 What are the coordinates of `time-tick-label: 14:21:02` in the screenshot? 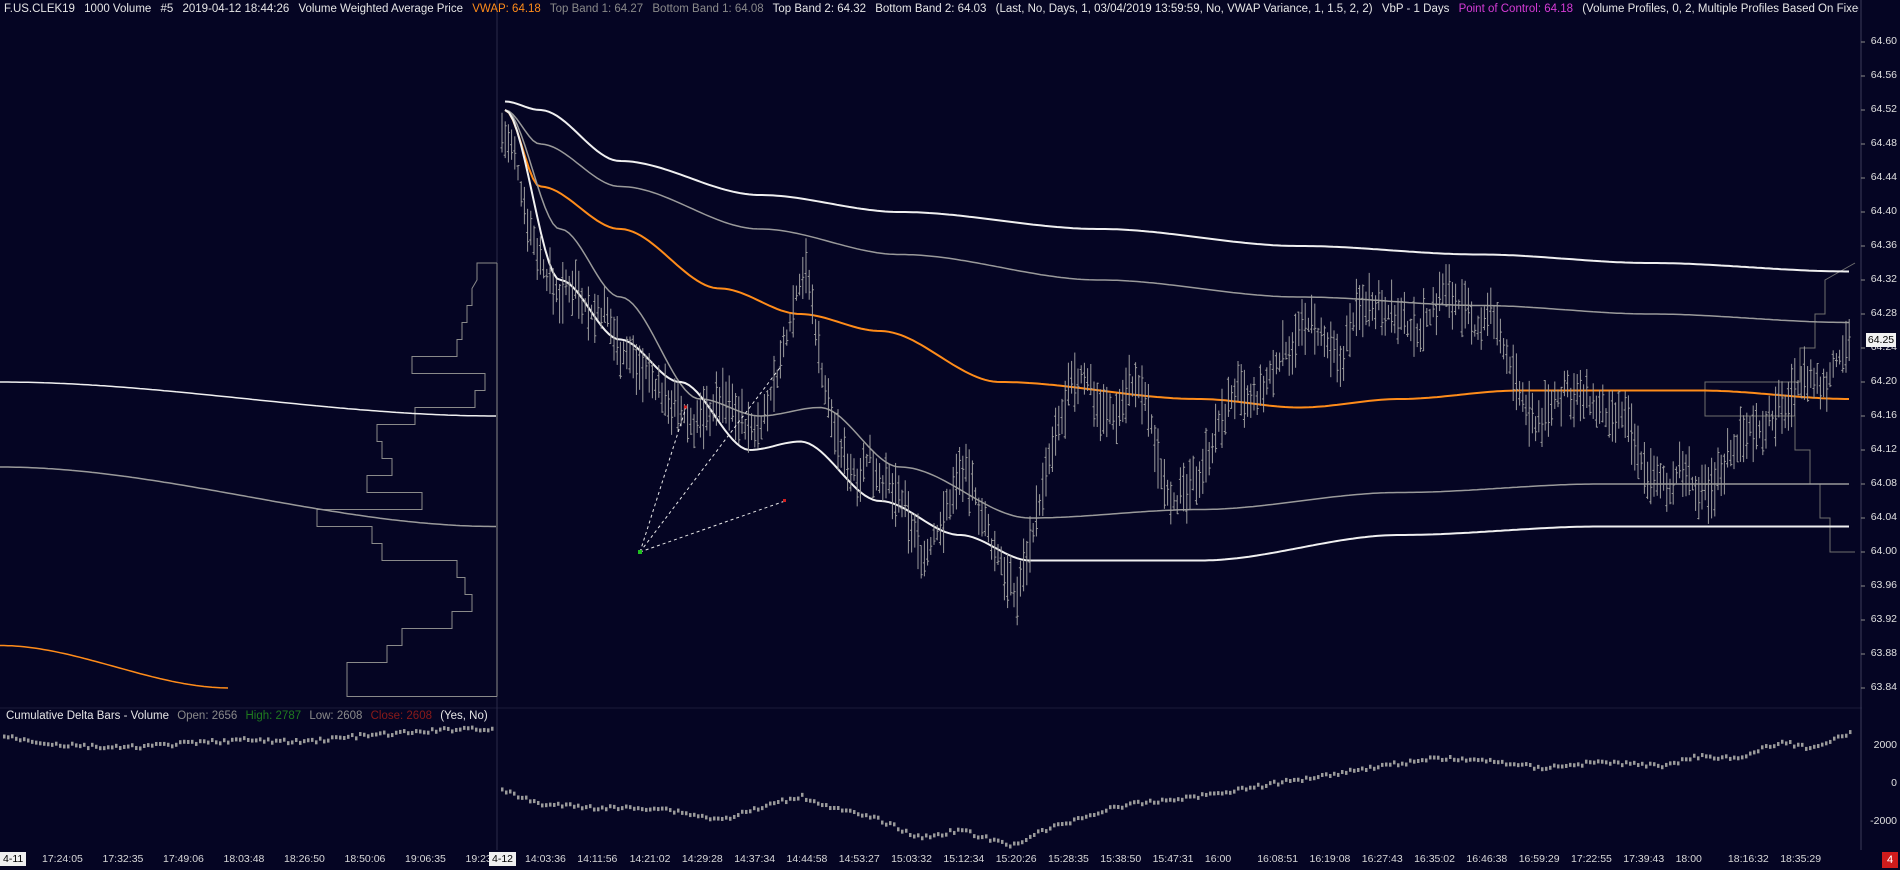 It's located at (650, 859).